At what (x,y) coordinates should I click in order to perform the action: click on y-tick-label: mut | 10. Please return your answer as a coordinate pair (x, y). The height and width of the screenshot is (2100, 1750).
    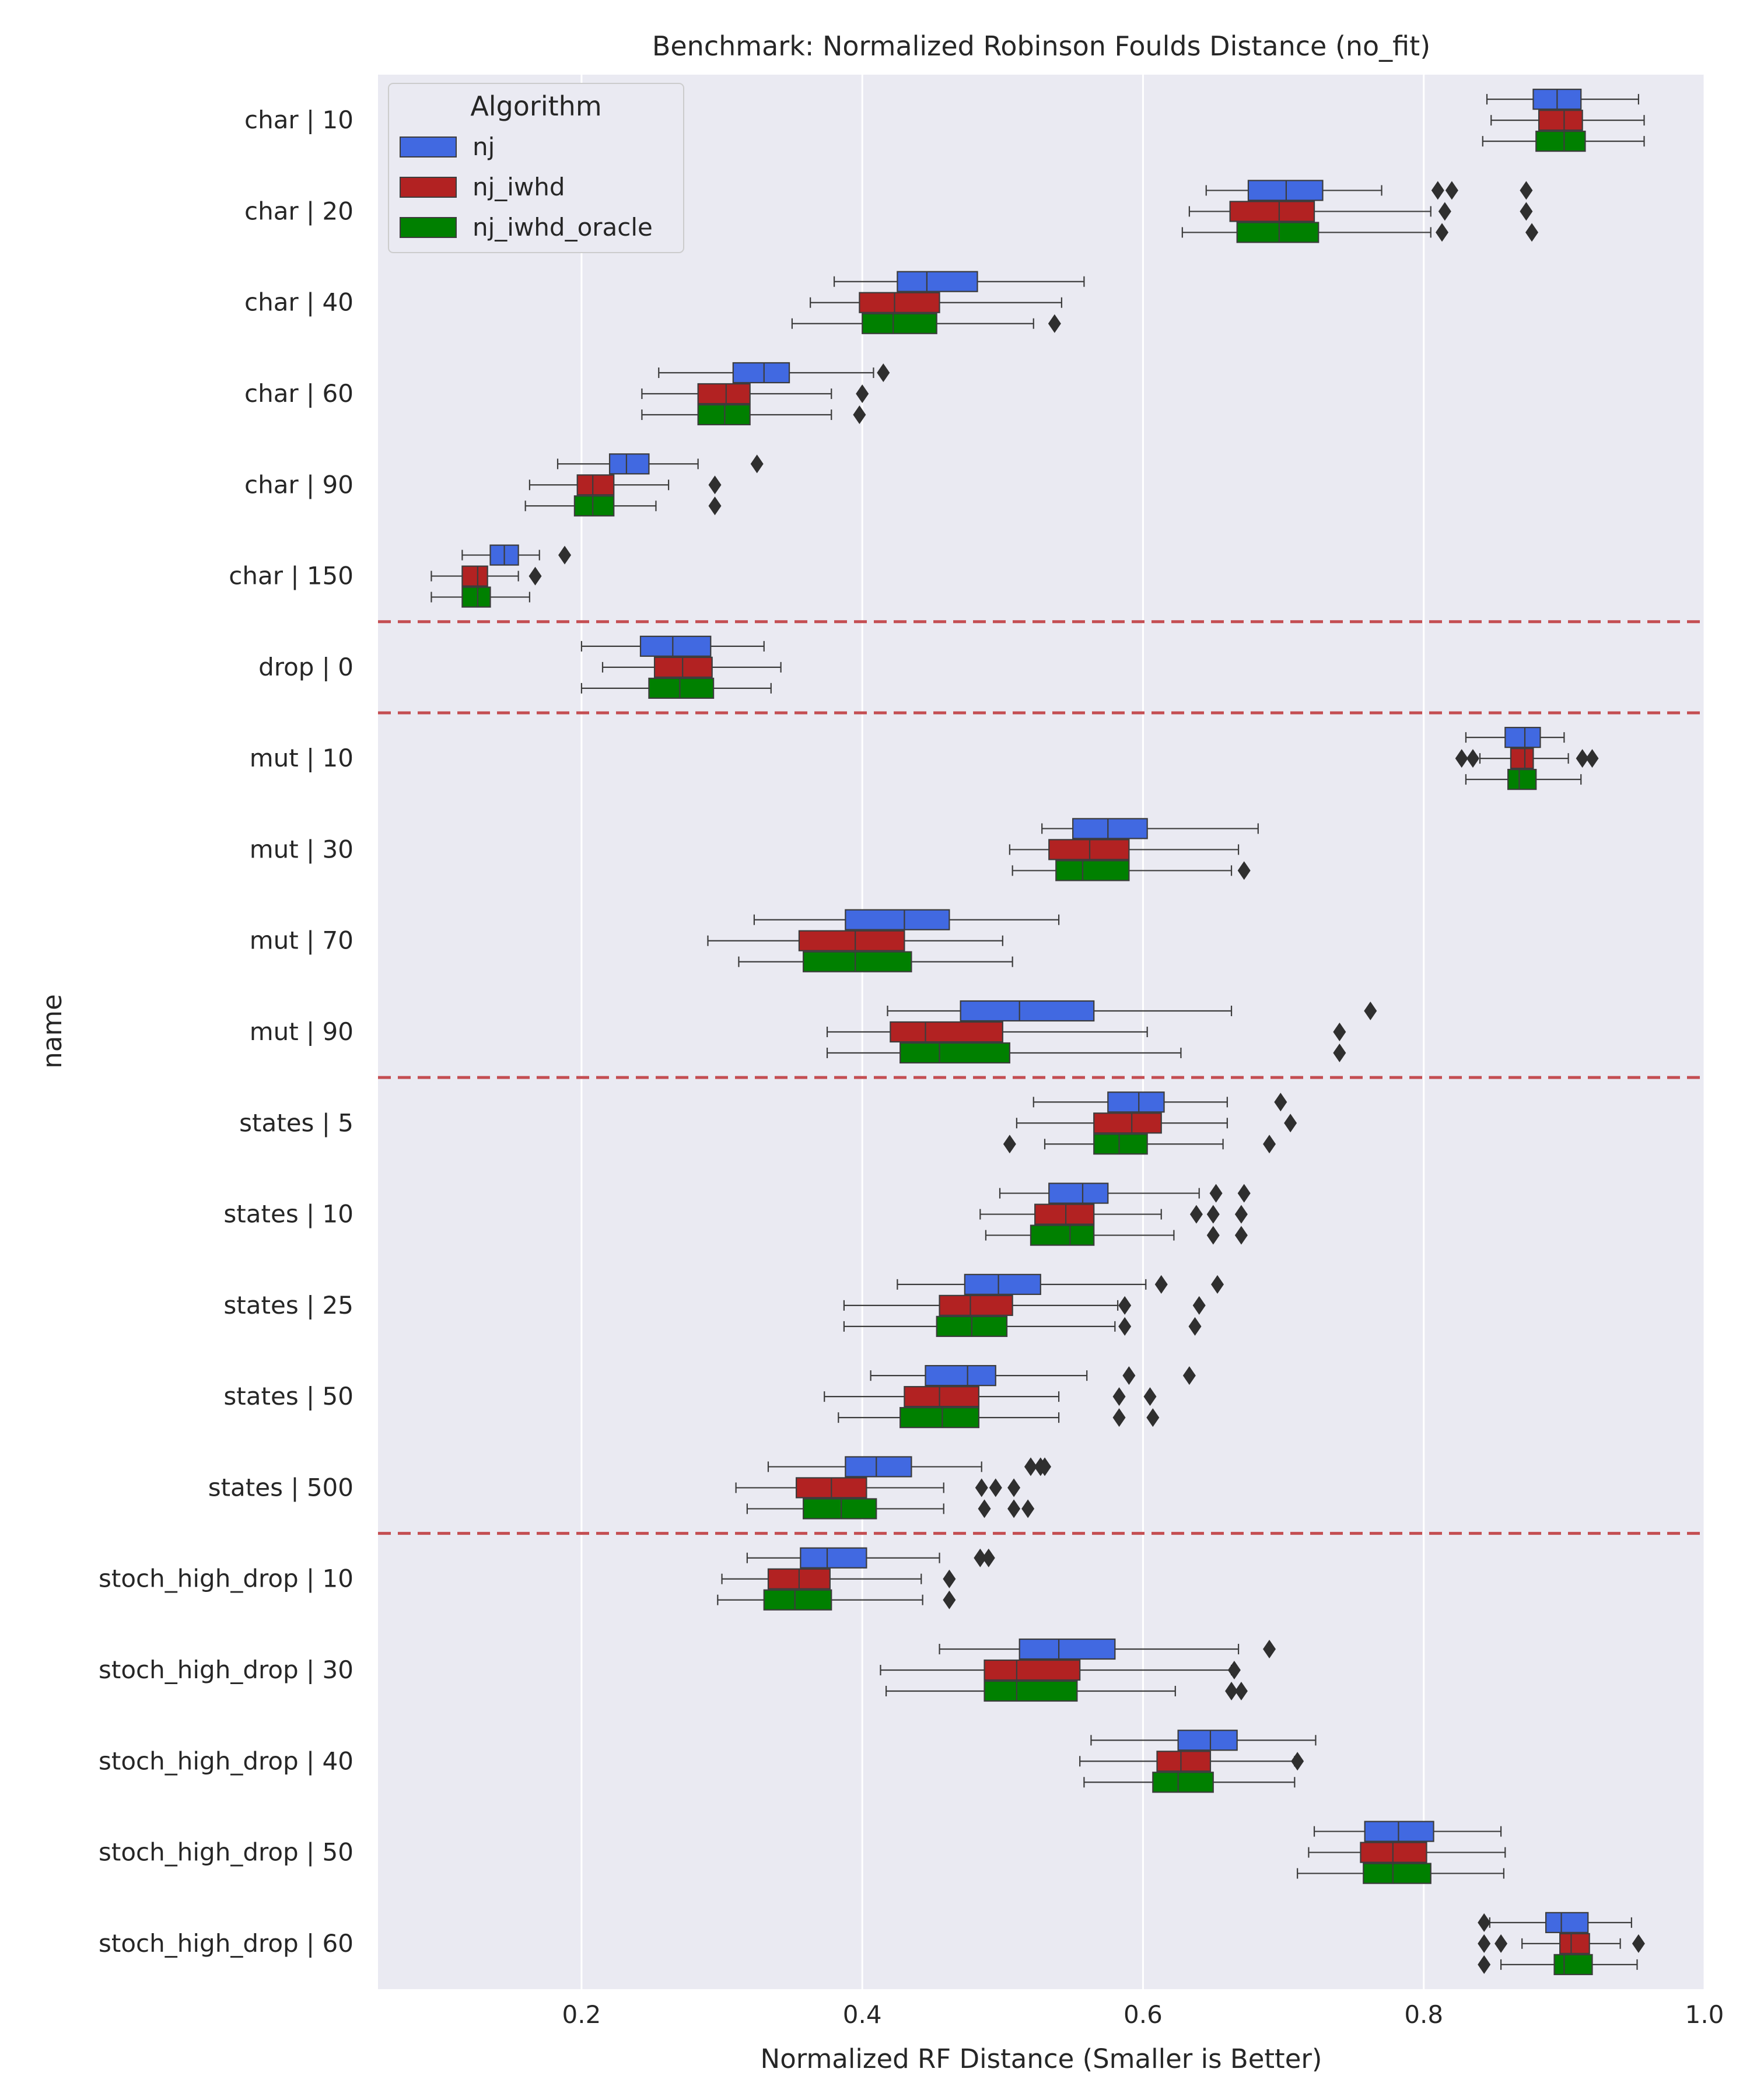
    Looking at the image, I should click on (302, 758).